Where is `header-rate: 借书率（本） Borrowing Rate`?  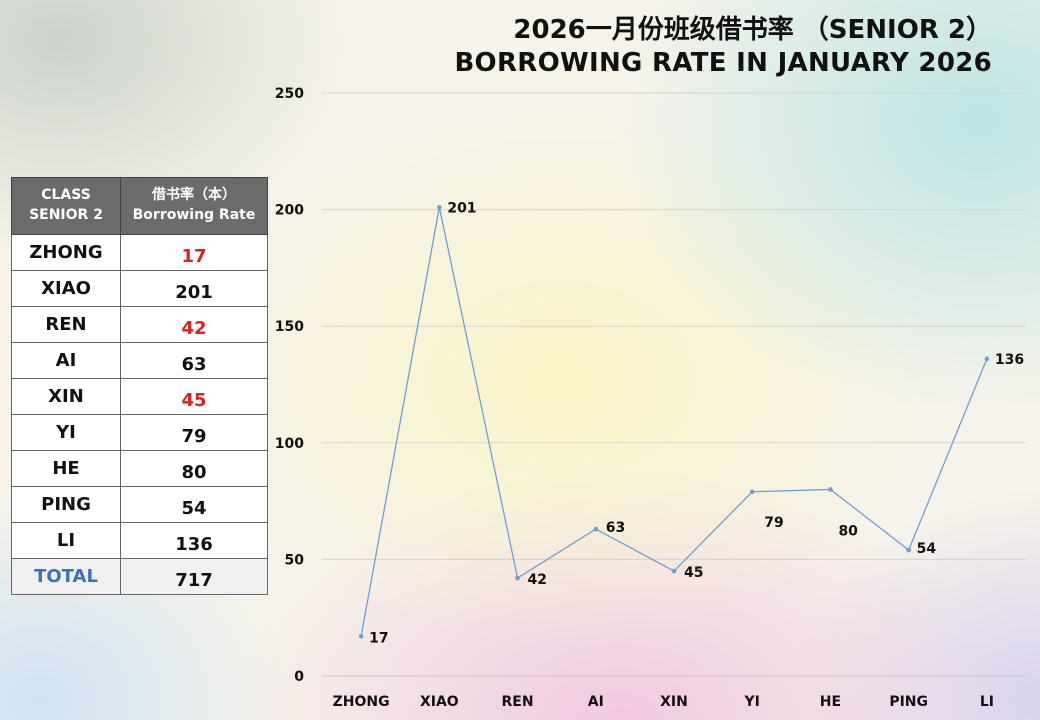 header-rate: 借书率（本） Borrowing Rate is located at coordinates (194, 206).